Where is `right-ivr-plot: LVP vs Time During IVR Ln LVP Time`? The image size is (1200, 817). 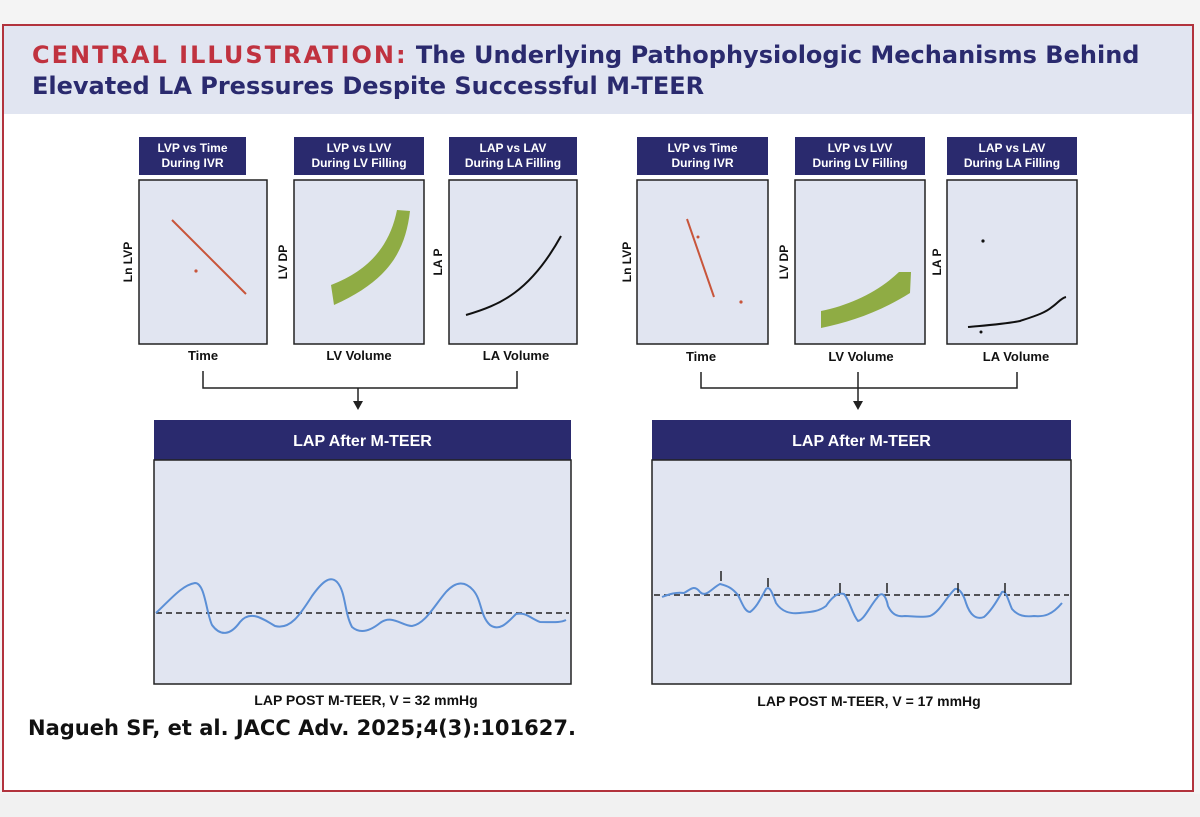 right-ivr-plot: LVP vs Time During IVR Ln LVP Time is located at coordinates (694, 250).